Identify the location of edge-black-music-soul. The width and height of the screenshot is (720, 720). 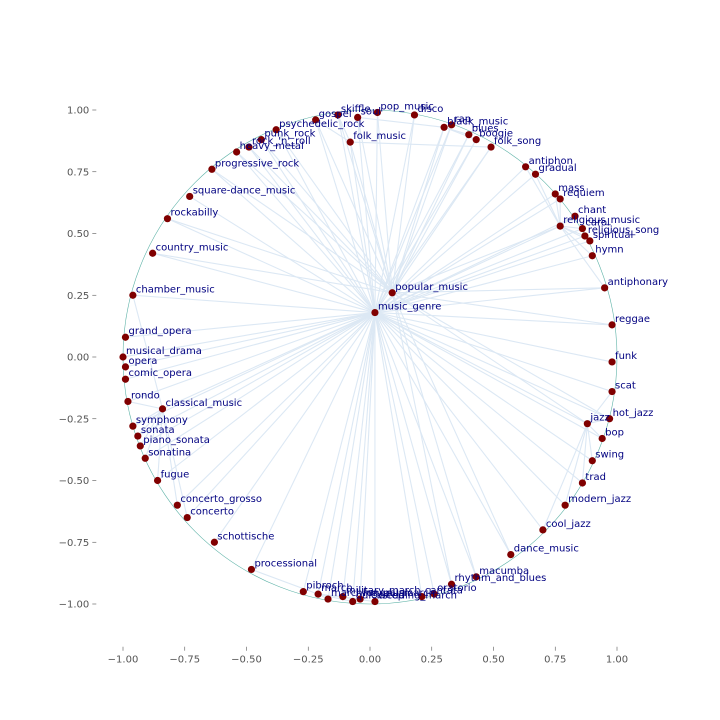
(401, 122).